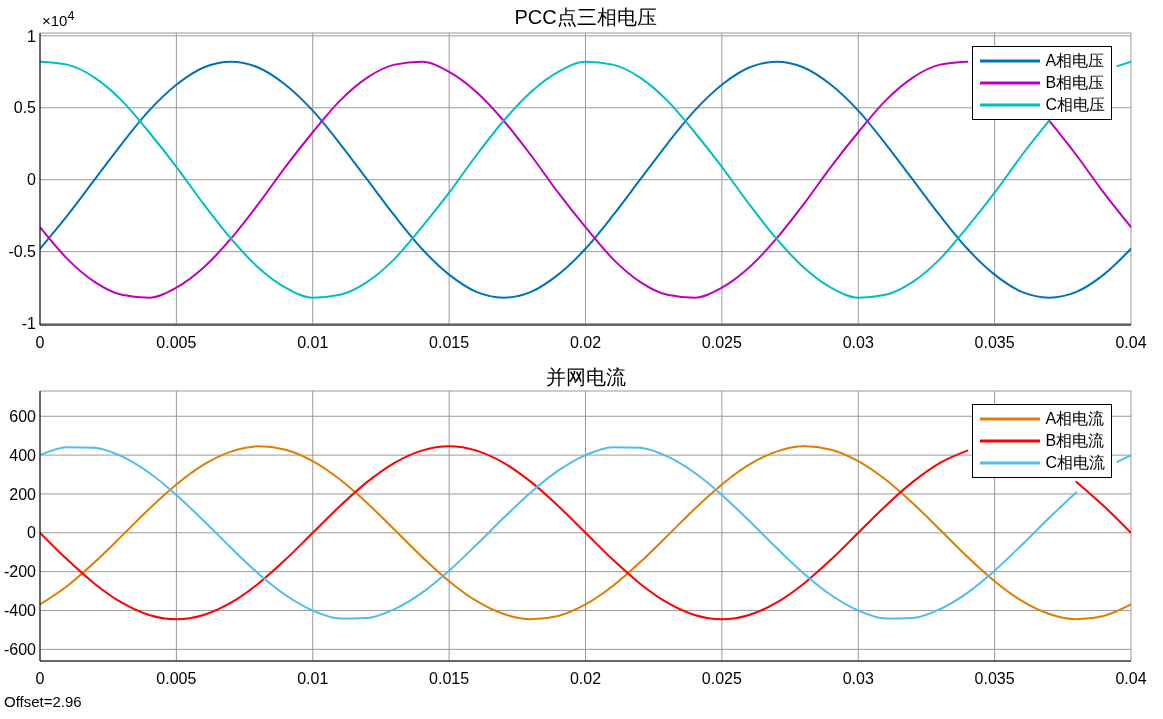 Image resolution: width=1163 pixels, height=719 pixels. I want to click on legend-label: B相电流, so click(1075, 440).